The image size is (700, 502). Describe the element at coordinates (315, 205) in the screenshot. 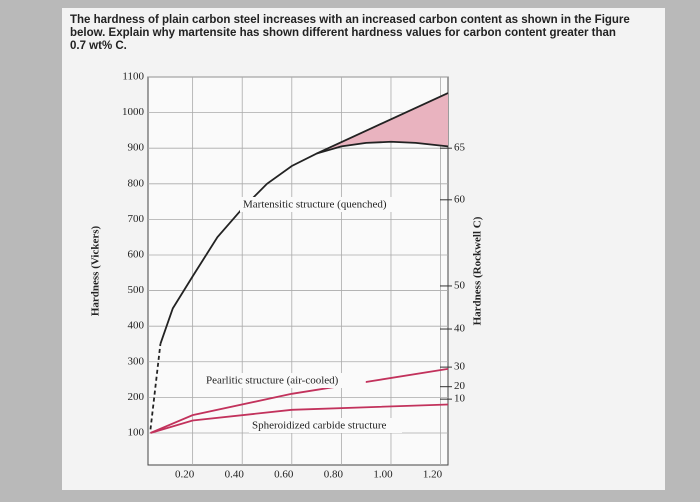

I see `series-label: Martensitic structure (quenched)` at that location.